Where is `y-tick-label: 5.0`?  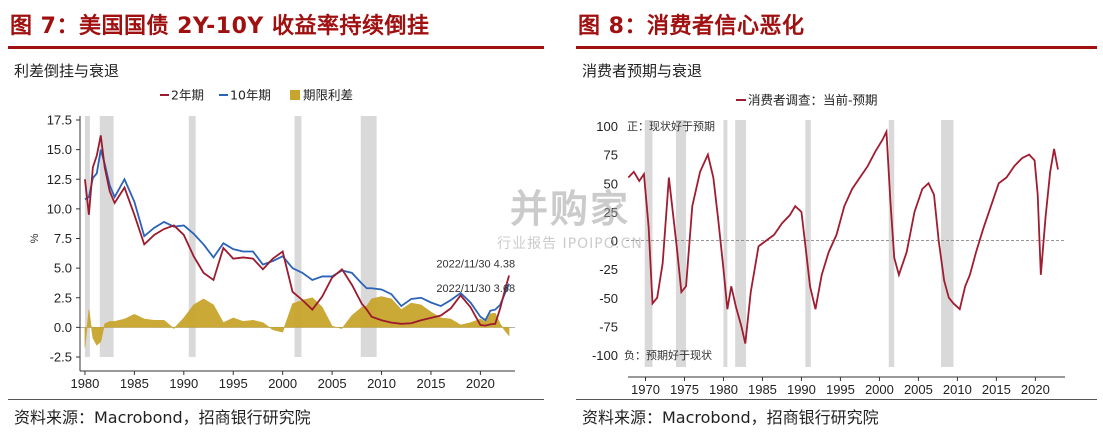
y-tick-label: 5.0 is located at coordinates (63, 268).